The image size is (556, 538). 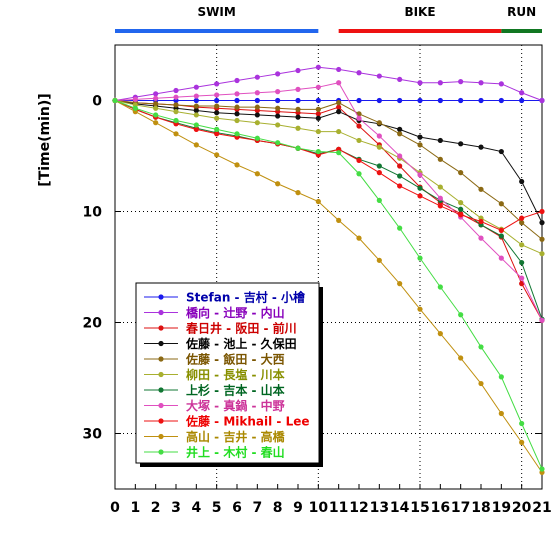 What do you see at coordinates (225, 297) in the screenshot?
I see `legend-entry: Stefan - 吉村 - 小檜` at bounding box center [225, 297].